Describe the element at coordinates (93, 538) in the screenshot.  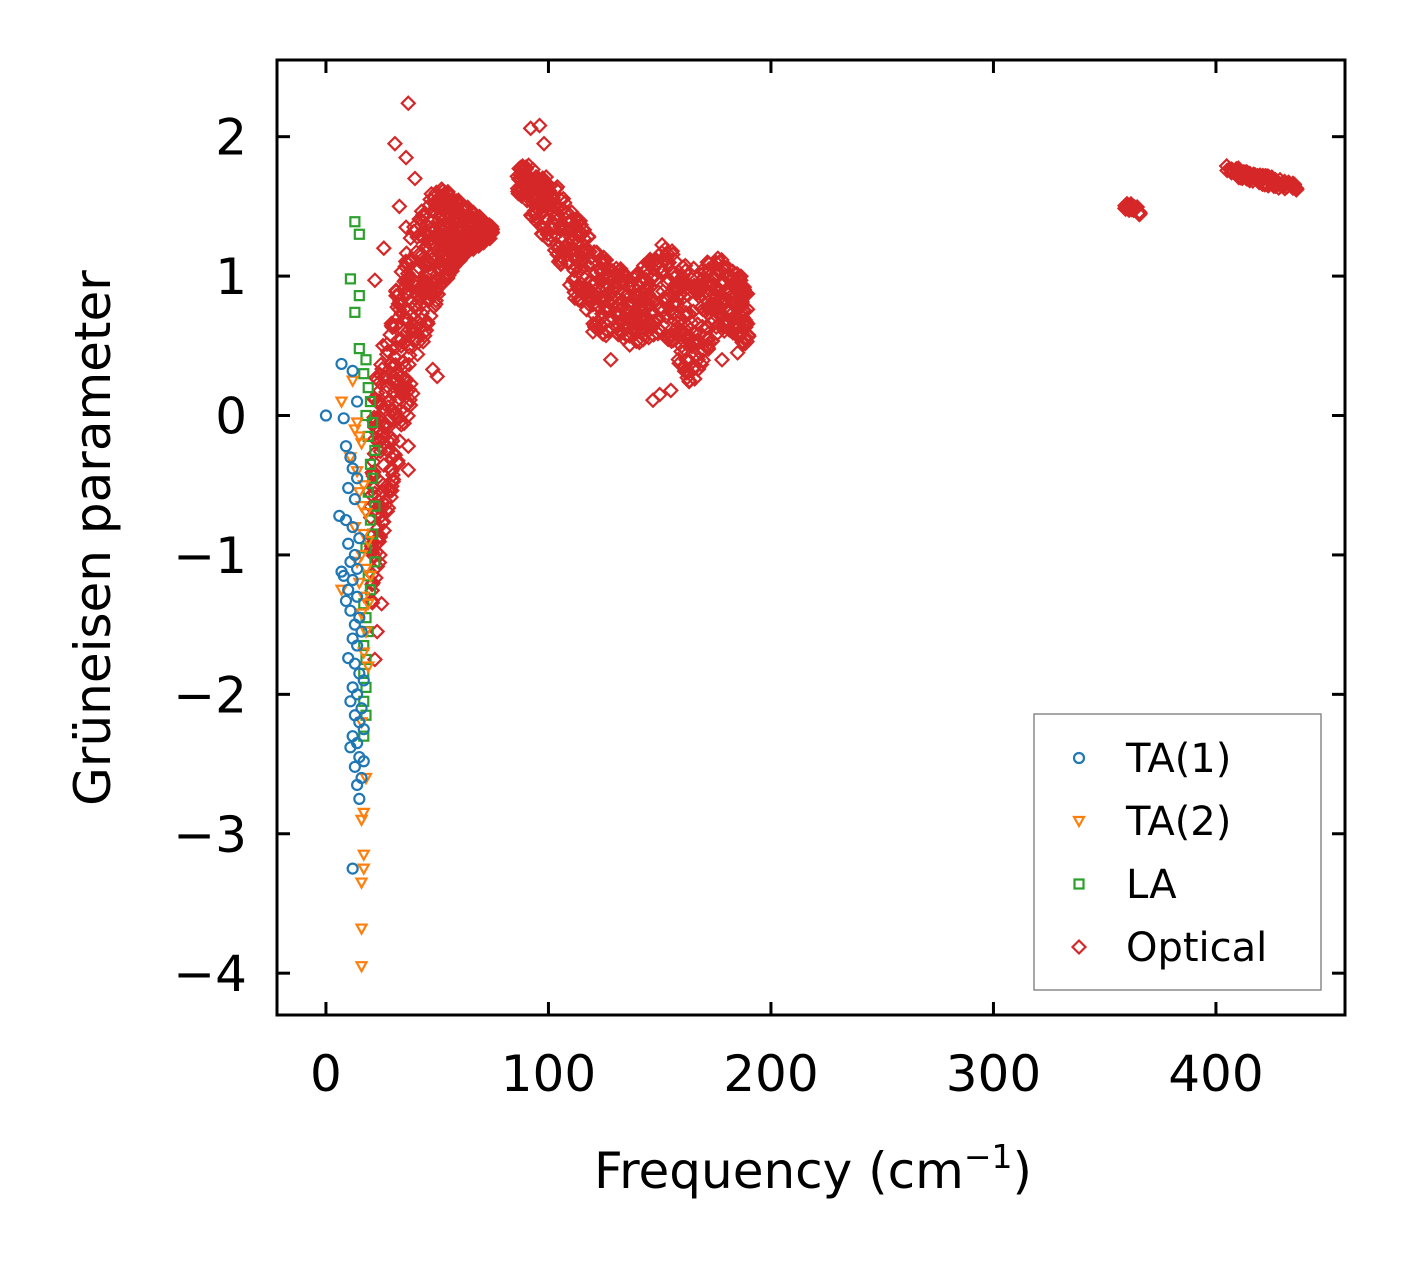
I see `y-axis-label: Grüneisen parameter` at that location.